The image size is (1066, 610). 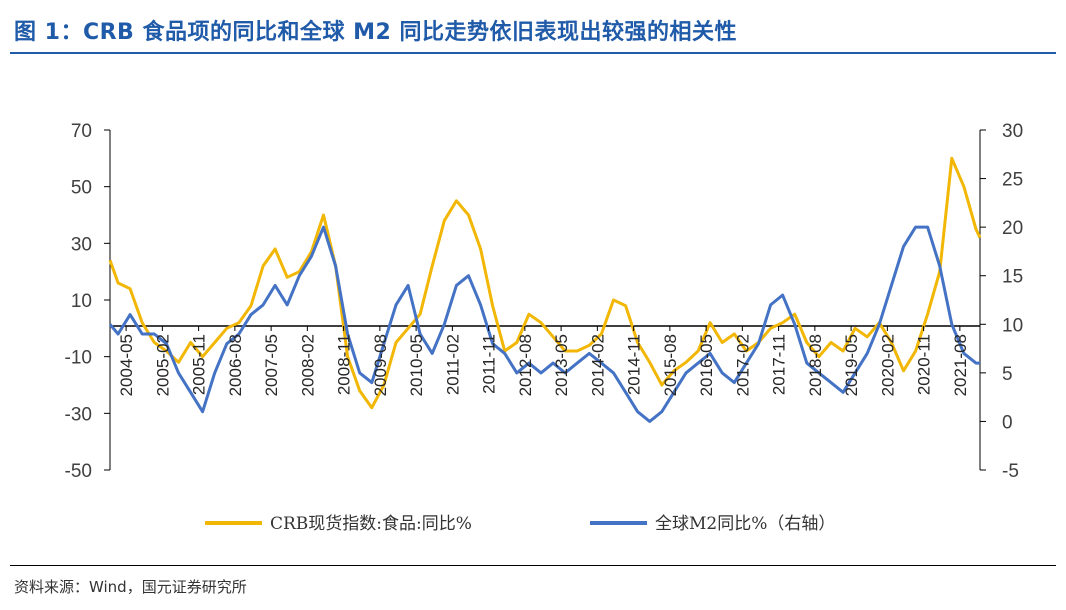 What do you see at coordinates (126, 365) in the screenshot?
I see `x-tick-label: 2004-05` at bounding box center [126, 365].